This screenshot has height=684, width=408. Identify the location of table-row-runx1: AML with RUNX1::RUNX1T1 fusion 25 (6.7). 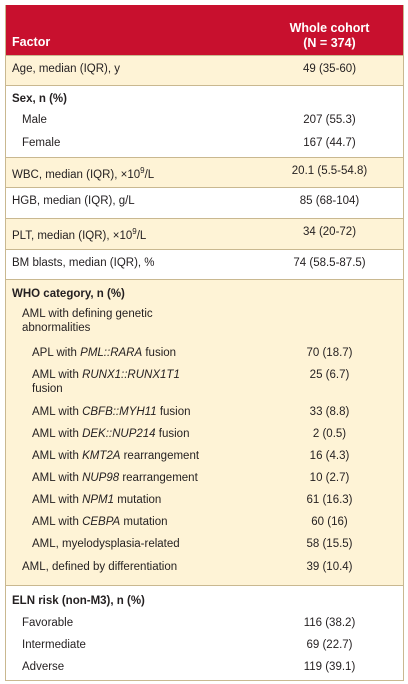
(204, 384).